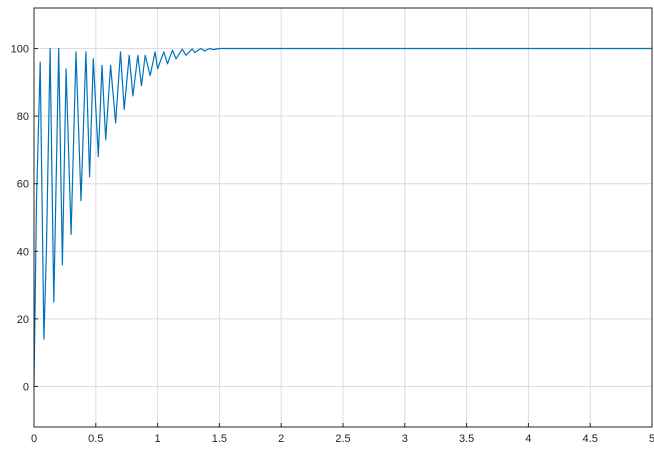 This screenshot has width=654, height=449. Describe the element at coordinates (651, 439) in the screenshot. I see `x-tick-label: 5` at that location.